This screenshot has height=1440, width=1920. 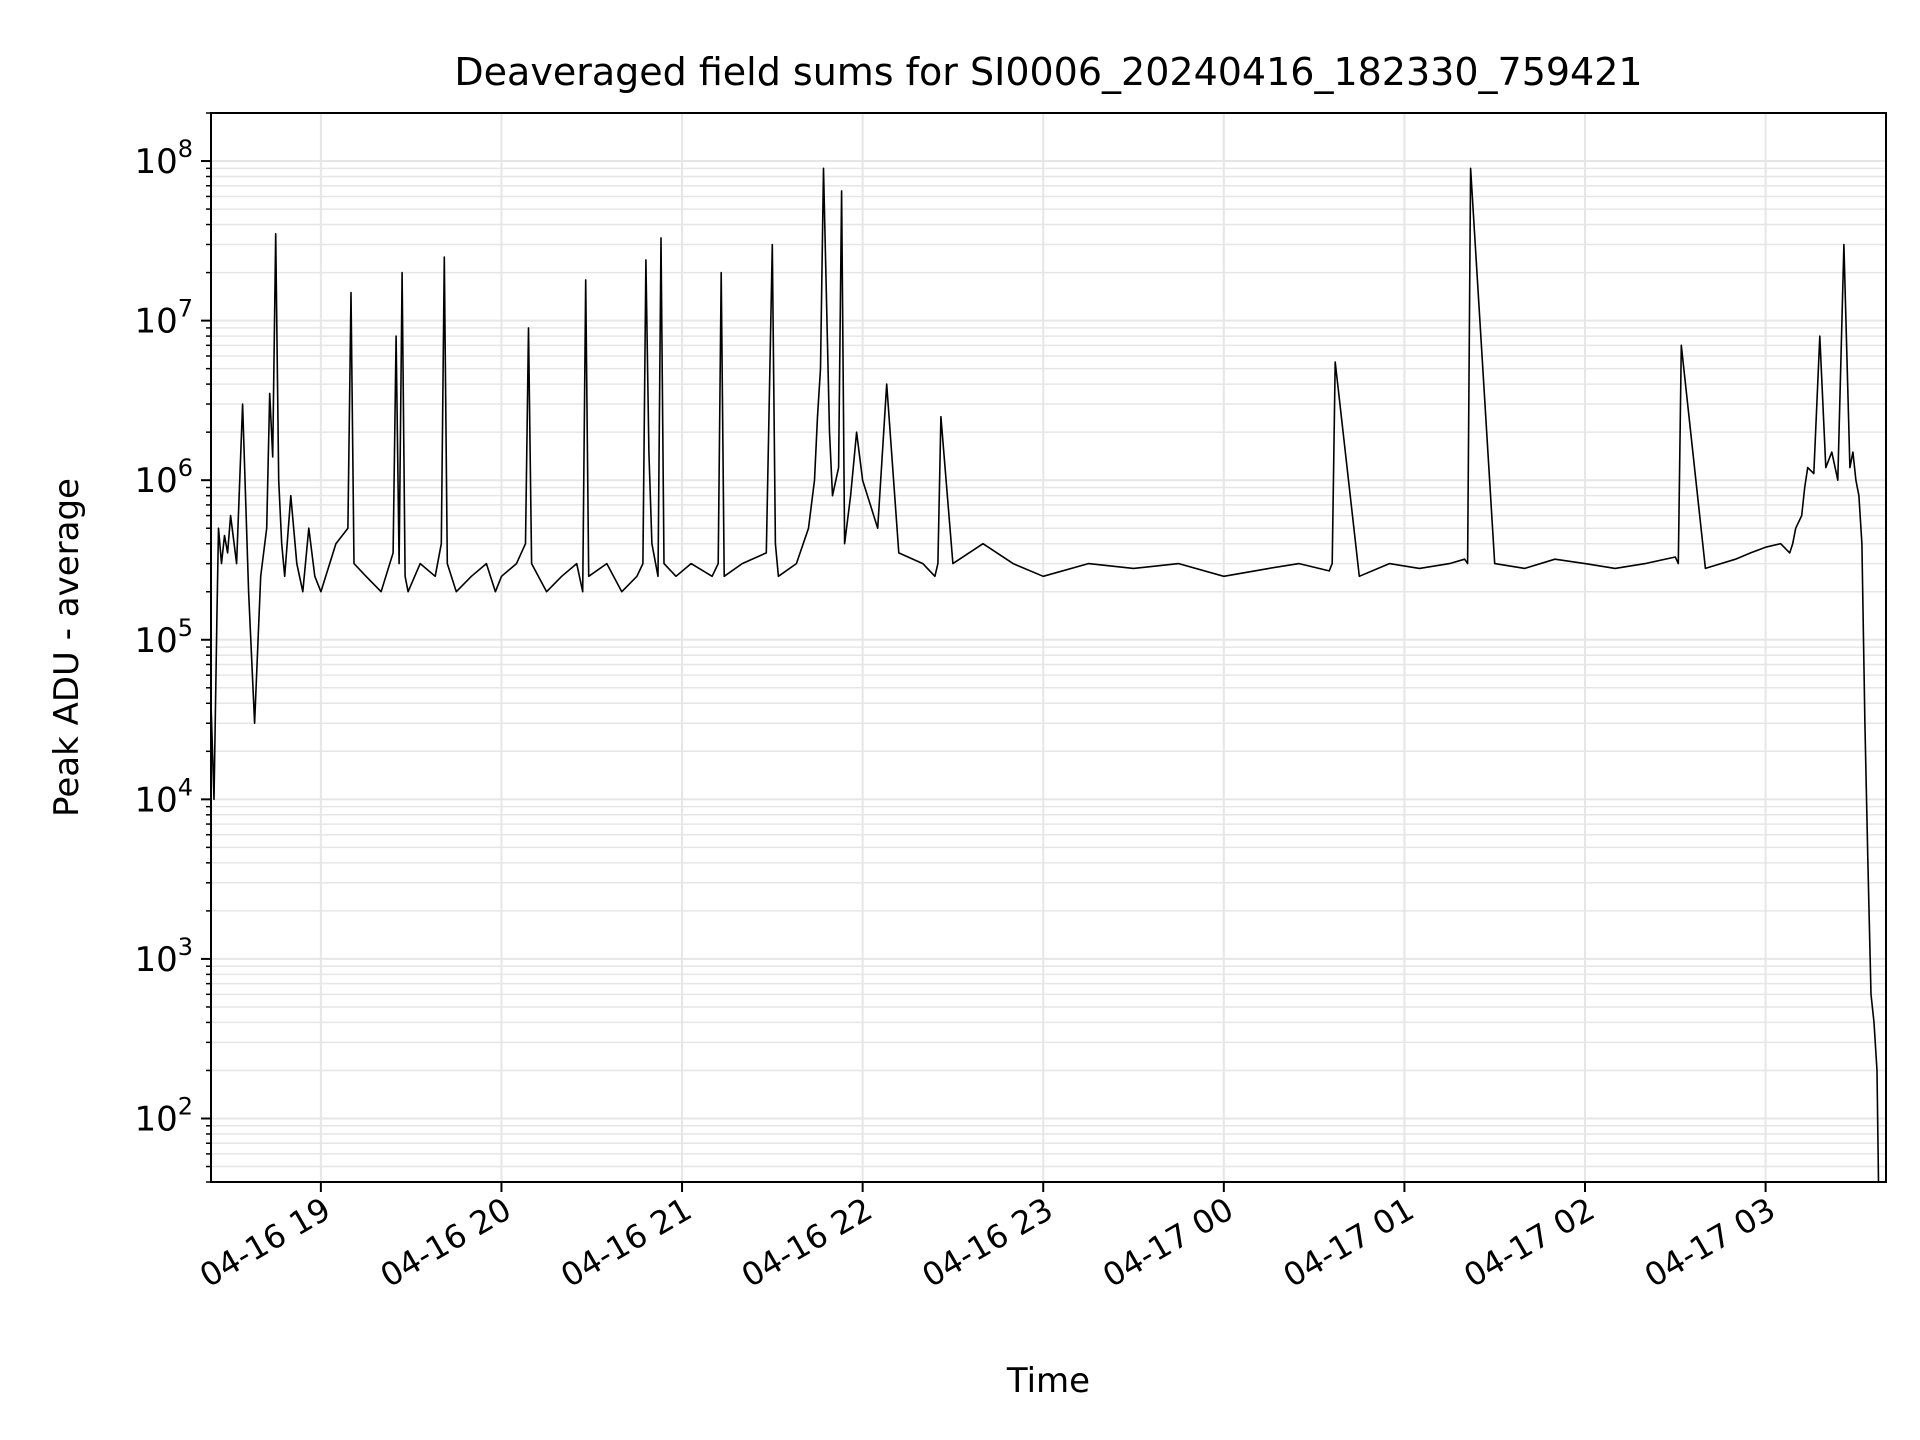 What do you see at coordinates (185, 1106) in the screenshot?
I see `y-tick-label-exponent: 2` at bounding box center [185, 1106].